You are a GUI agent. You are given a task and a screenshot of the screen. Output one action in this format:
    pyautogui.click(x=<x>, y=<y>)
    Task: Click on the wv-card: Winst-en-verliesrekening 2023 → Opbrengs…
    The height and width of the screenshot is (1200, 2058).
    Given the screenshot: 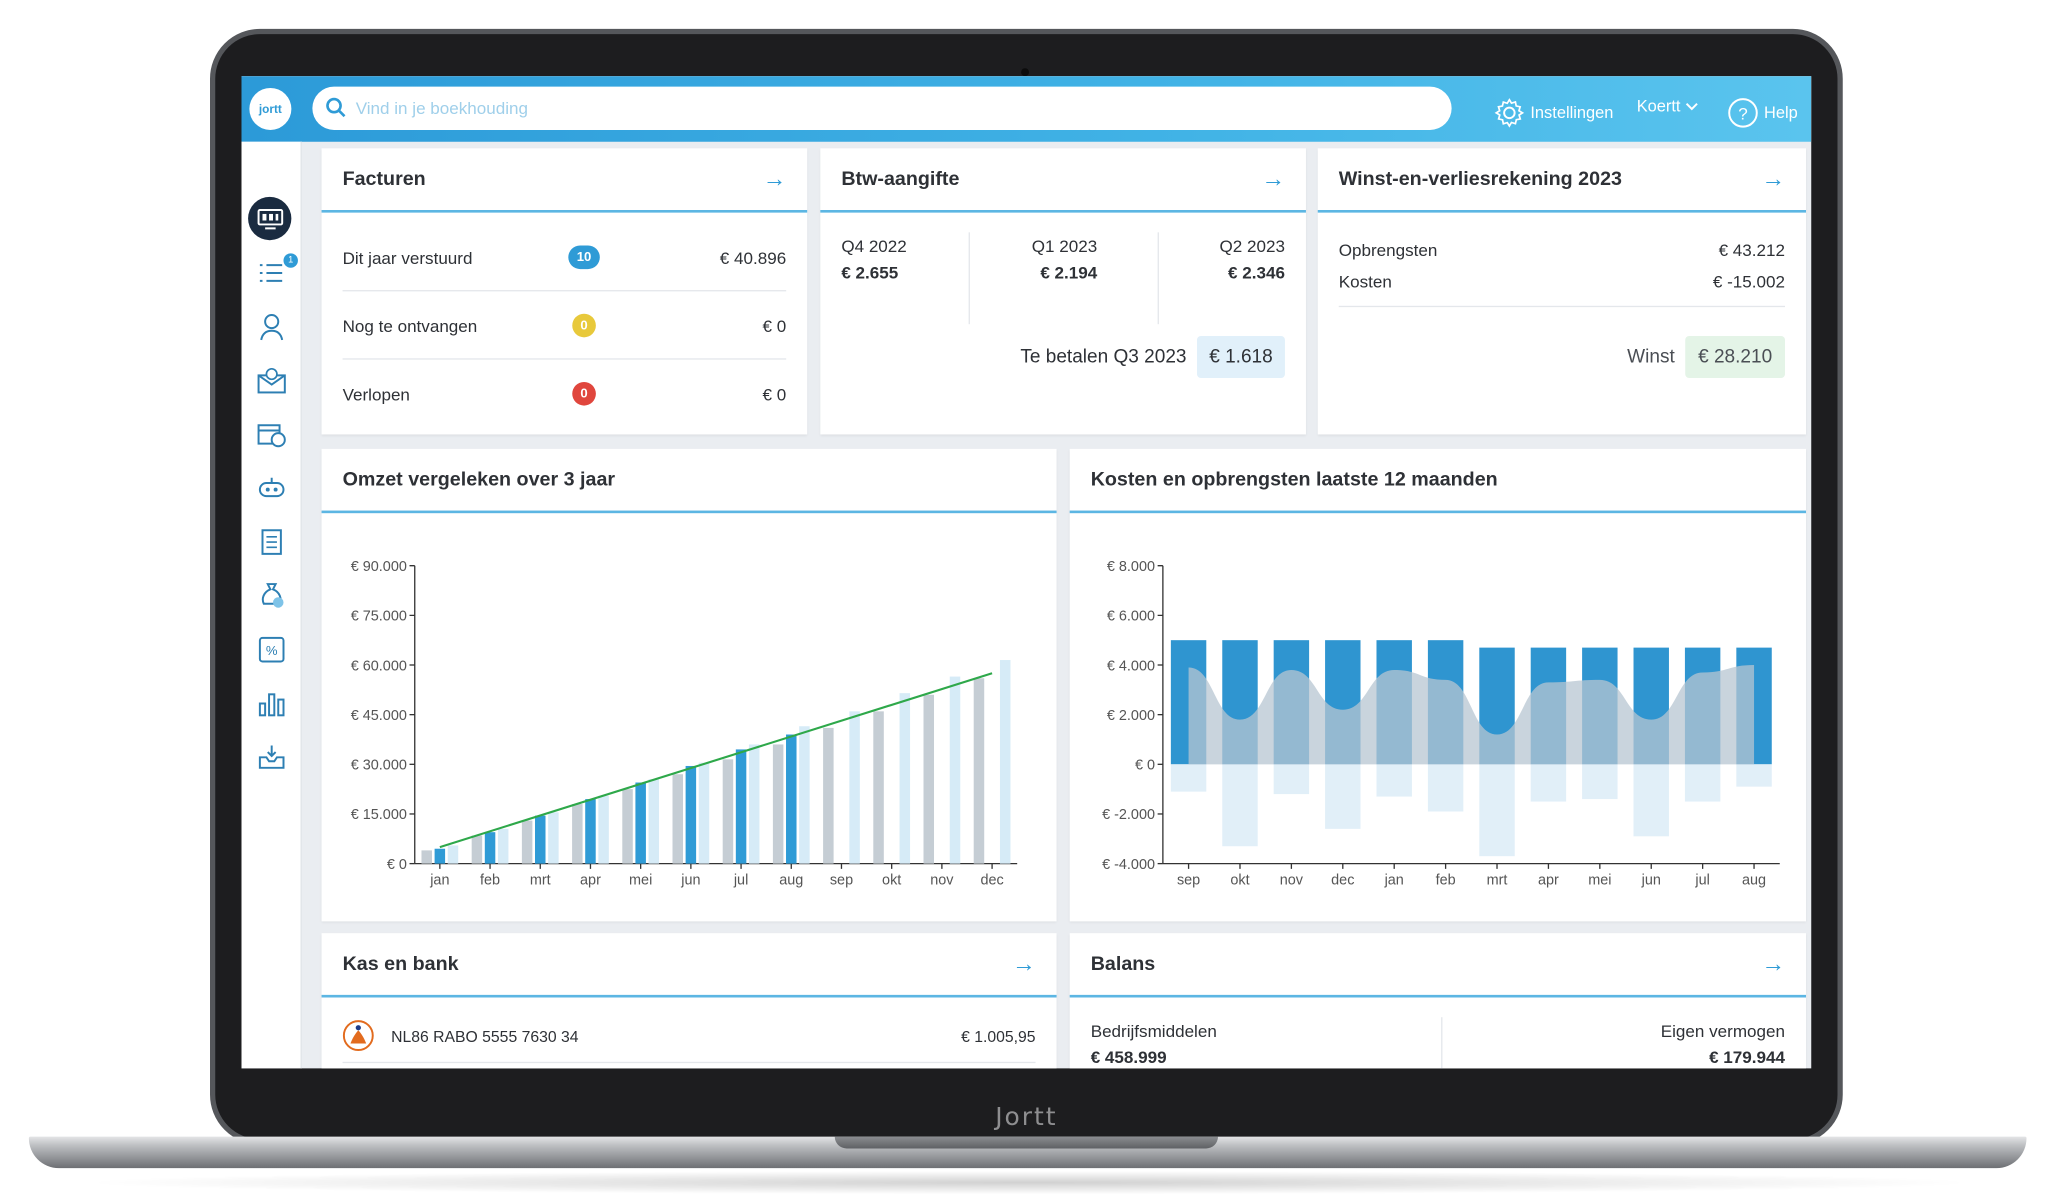 What is the action you would take?
    pyautogui.click(x=1561, y=291)
    